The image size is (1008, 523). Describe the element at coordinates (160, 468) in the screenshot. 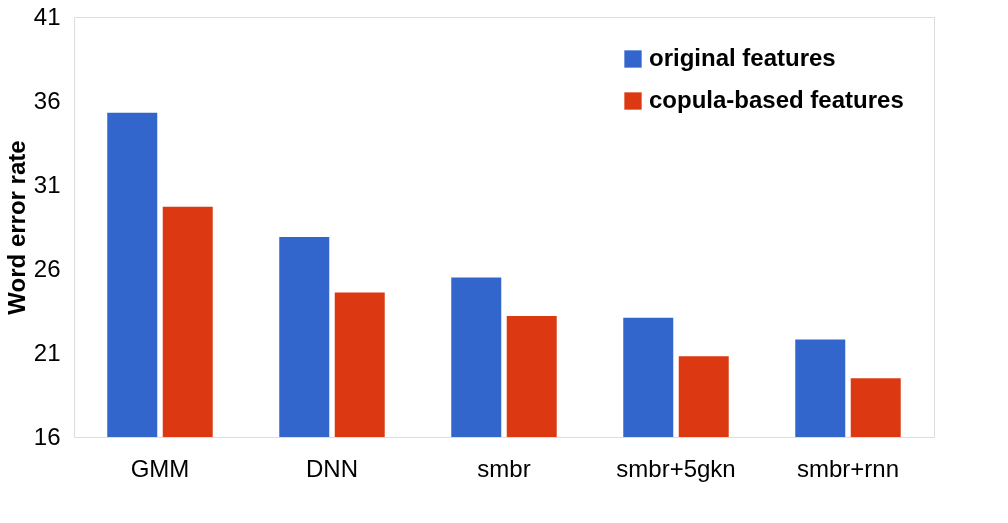

I see `x-tick-label: GMM` at that location.